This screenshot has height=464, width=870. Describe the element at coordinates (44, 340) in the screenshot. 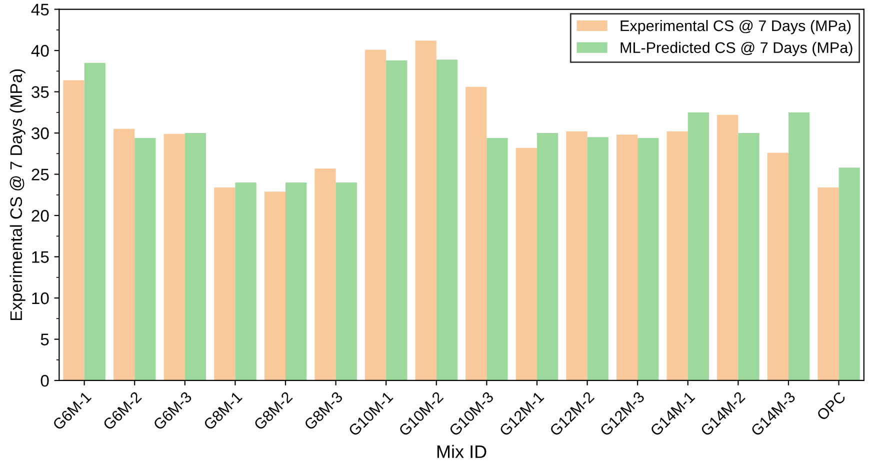

I see `y-tick-label: 5` at that location.